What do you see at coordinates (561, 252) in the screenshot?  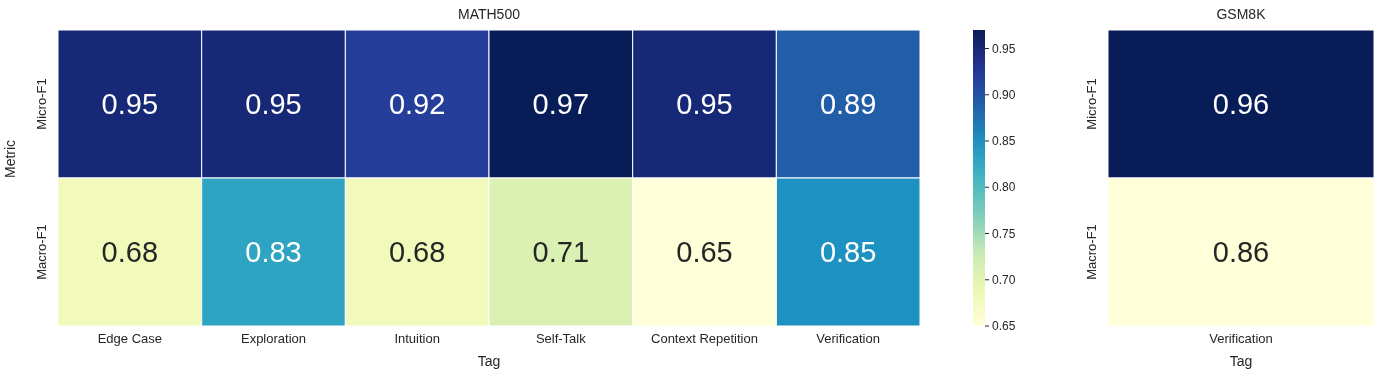 I see `data-label: 0.71` at bounding box center [561, 252].